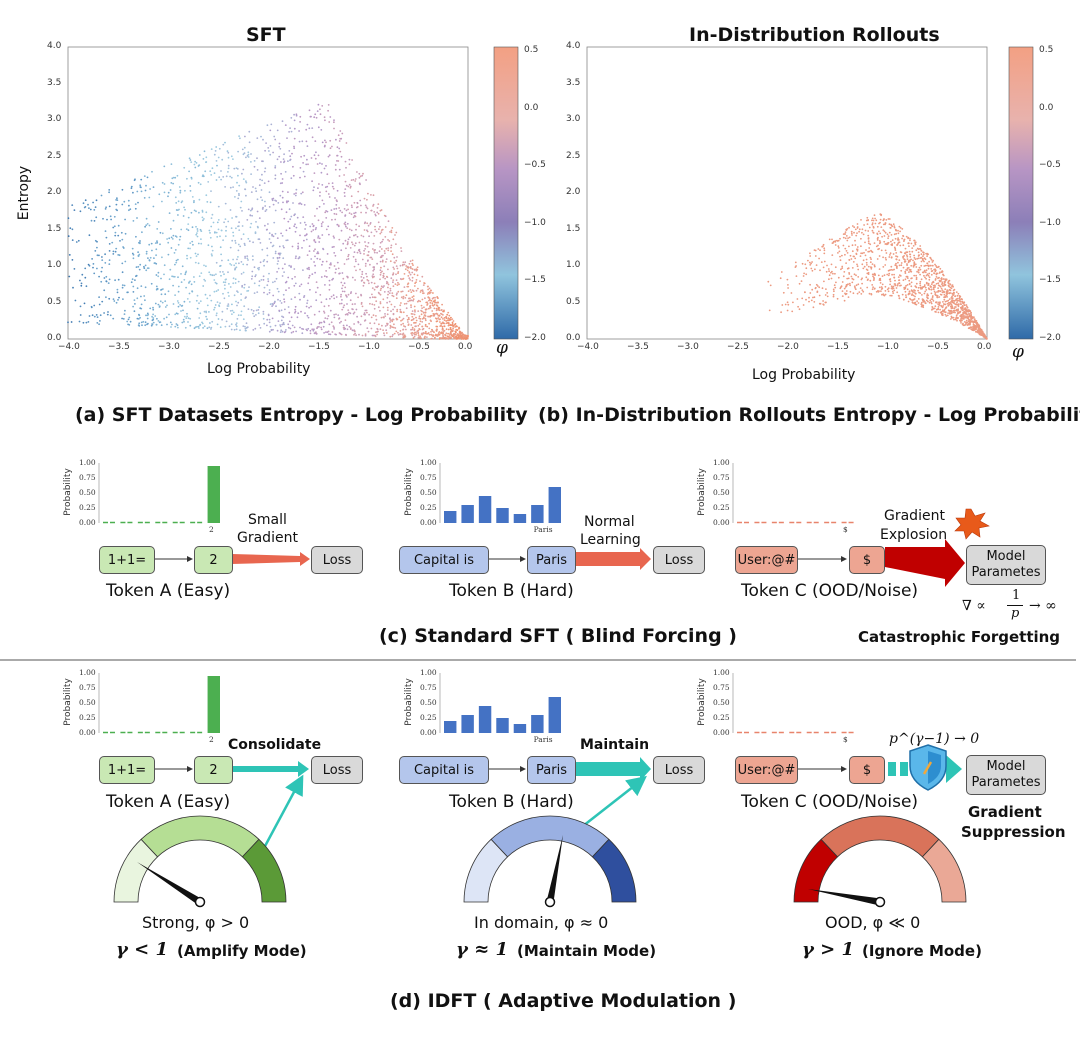  Describe the element at coordinates (200, 836) in the screenshot. I see `gauge-segment` at that location.